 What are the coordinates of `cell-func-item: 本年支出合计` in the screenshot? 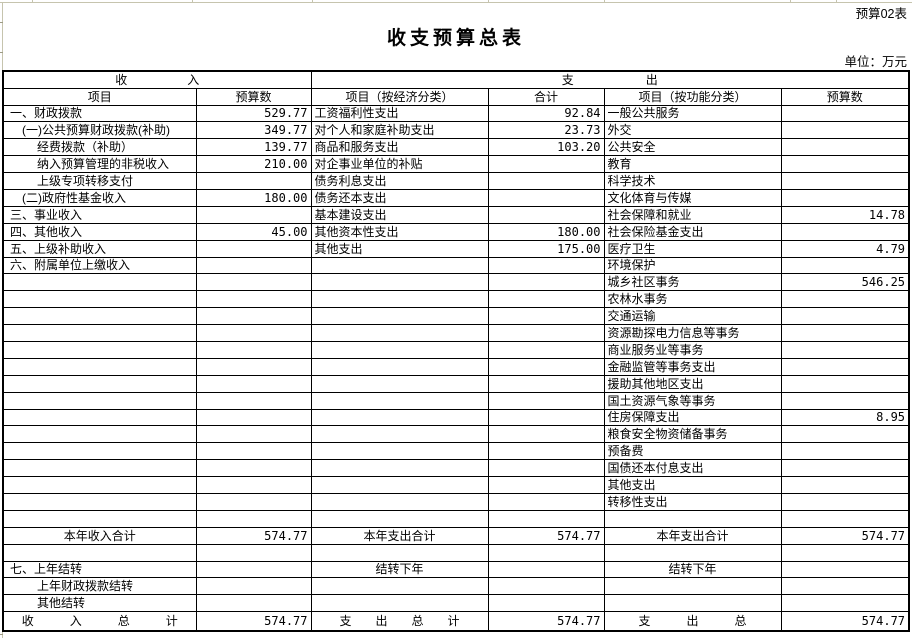 It's located at (692, 535).